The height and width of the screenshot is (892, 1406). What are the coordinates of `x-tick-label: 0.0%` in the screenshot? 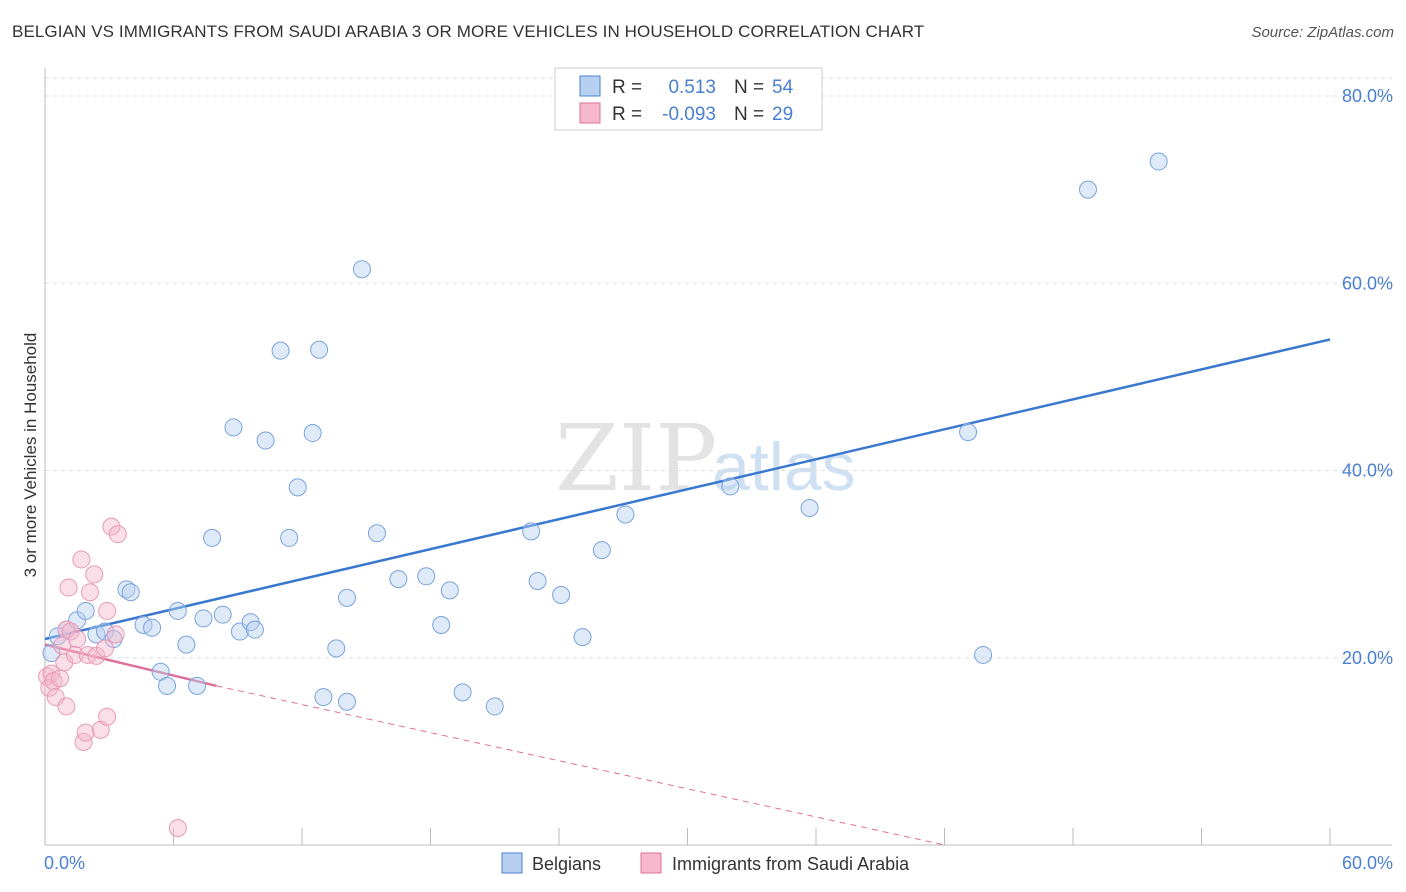 It's located at (64, 863).